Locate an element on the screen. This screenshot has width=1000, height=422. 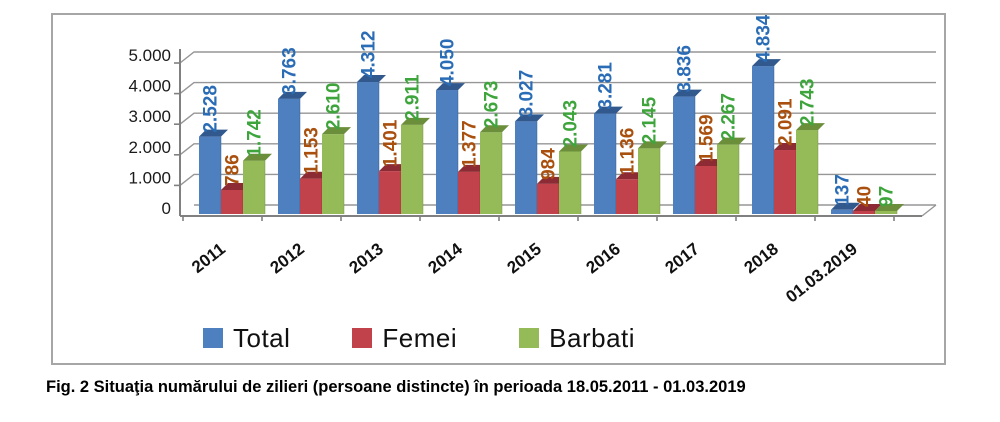
svg-text: 40 is located at coordinates (865, 196).